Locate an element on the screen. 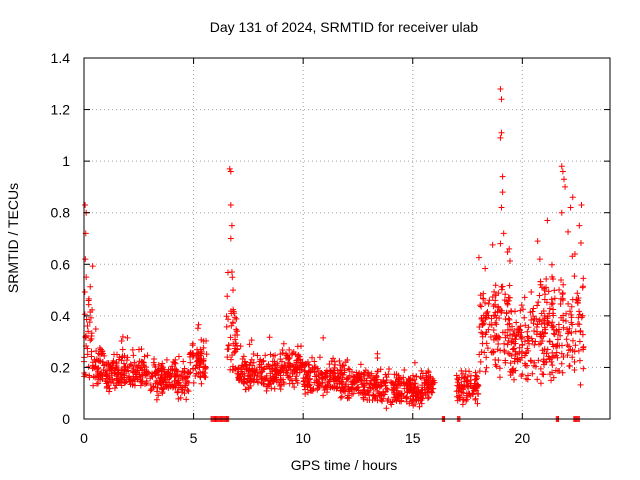  y-tick-label: 0.6 is located at coordinates (61, 264).